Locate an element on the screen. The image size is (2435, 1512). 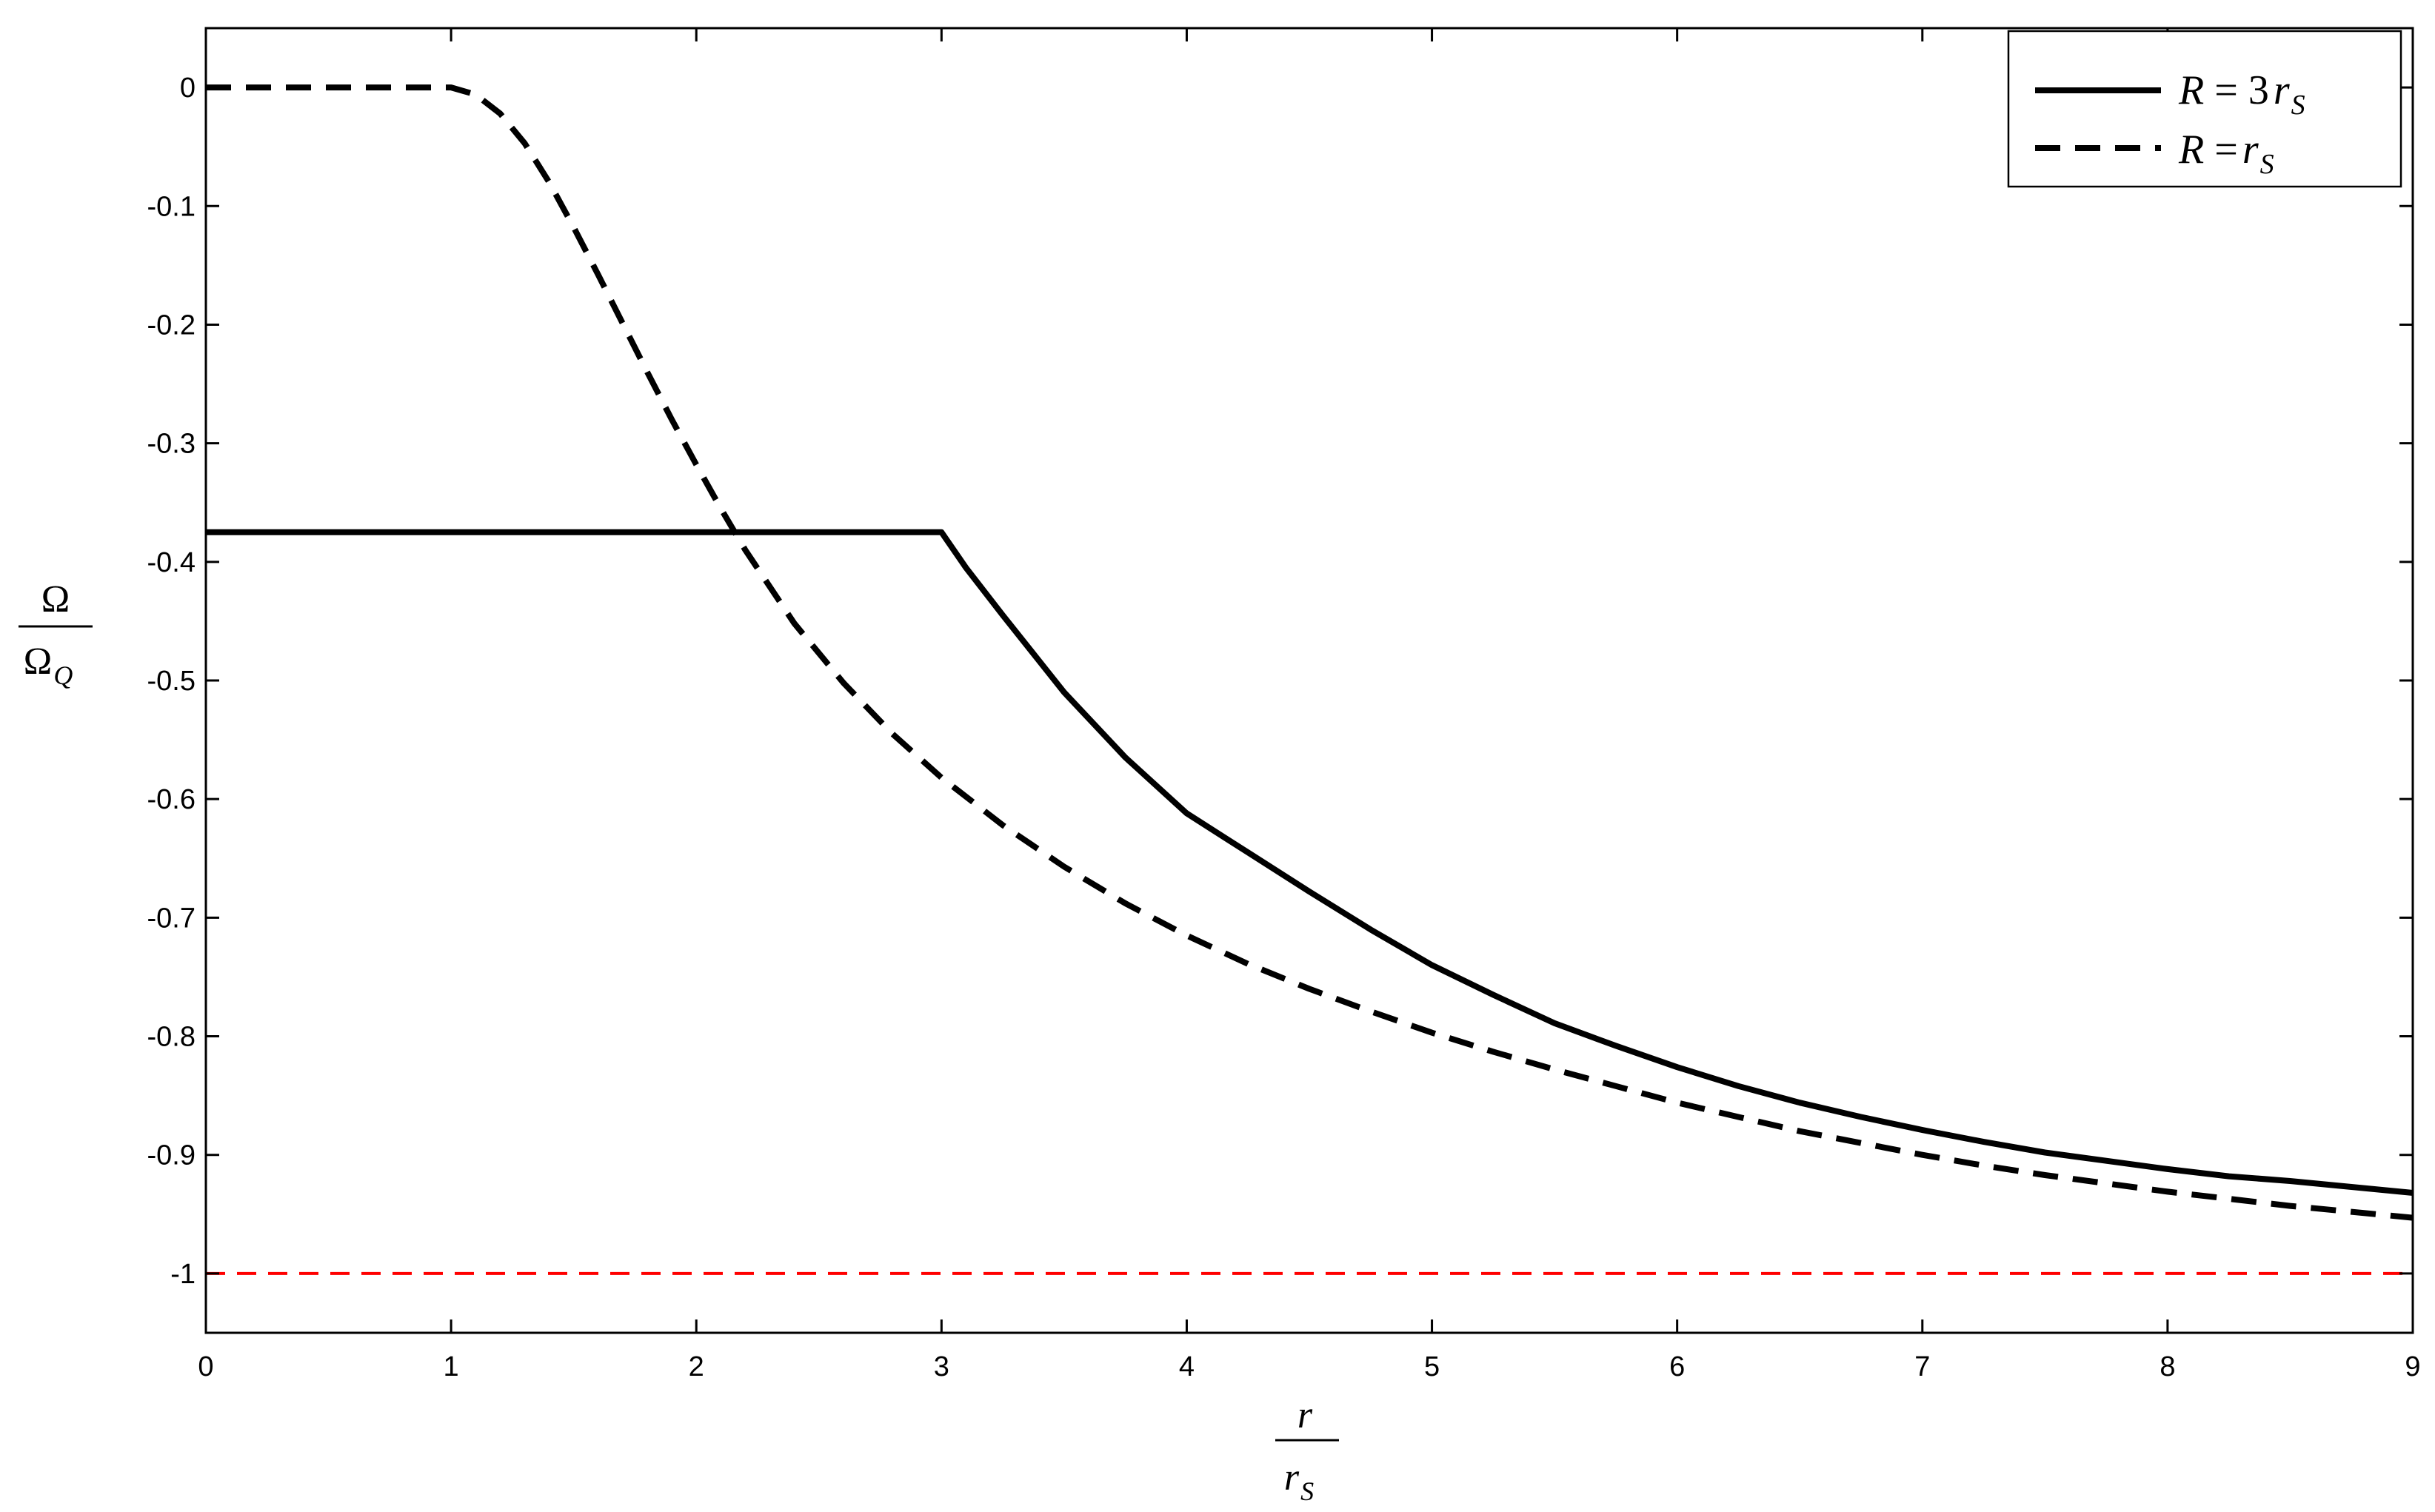
x-tick-label-7: 7 is located at coordinates (1922, 1366).